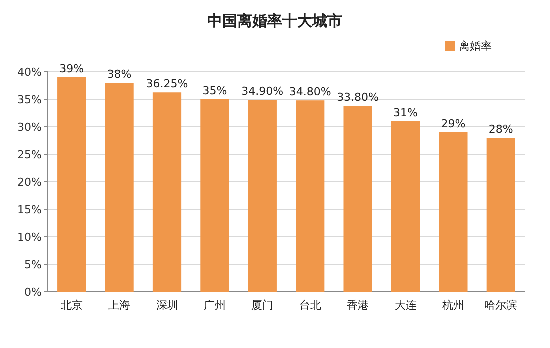  What do you see at coordinates (405, 305) in the screenshot?
I see `x-tick-label: 大连` at bounding box center [405, 305].